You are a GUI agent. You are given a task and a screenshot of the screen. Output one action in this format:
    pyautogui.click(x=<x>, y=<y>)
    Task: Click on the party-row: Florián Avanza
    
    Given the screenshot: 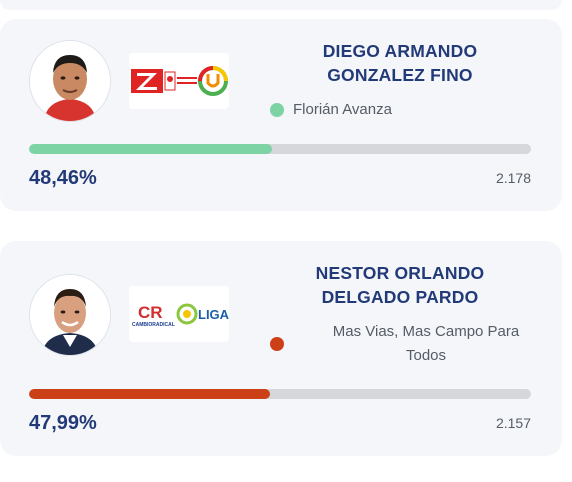 What is the action you would take?
    pyautogui.click(x=331, y=110)
    